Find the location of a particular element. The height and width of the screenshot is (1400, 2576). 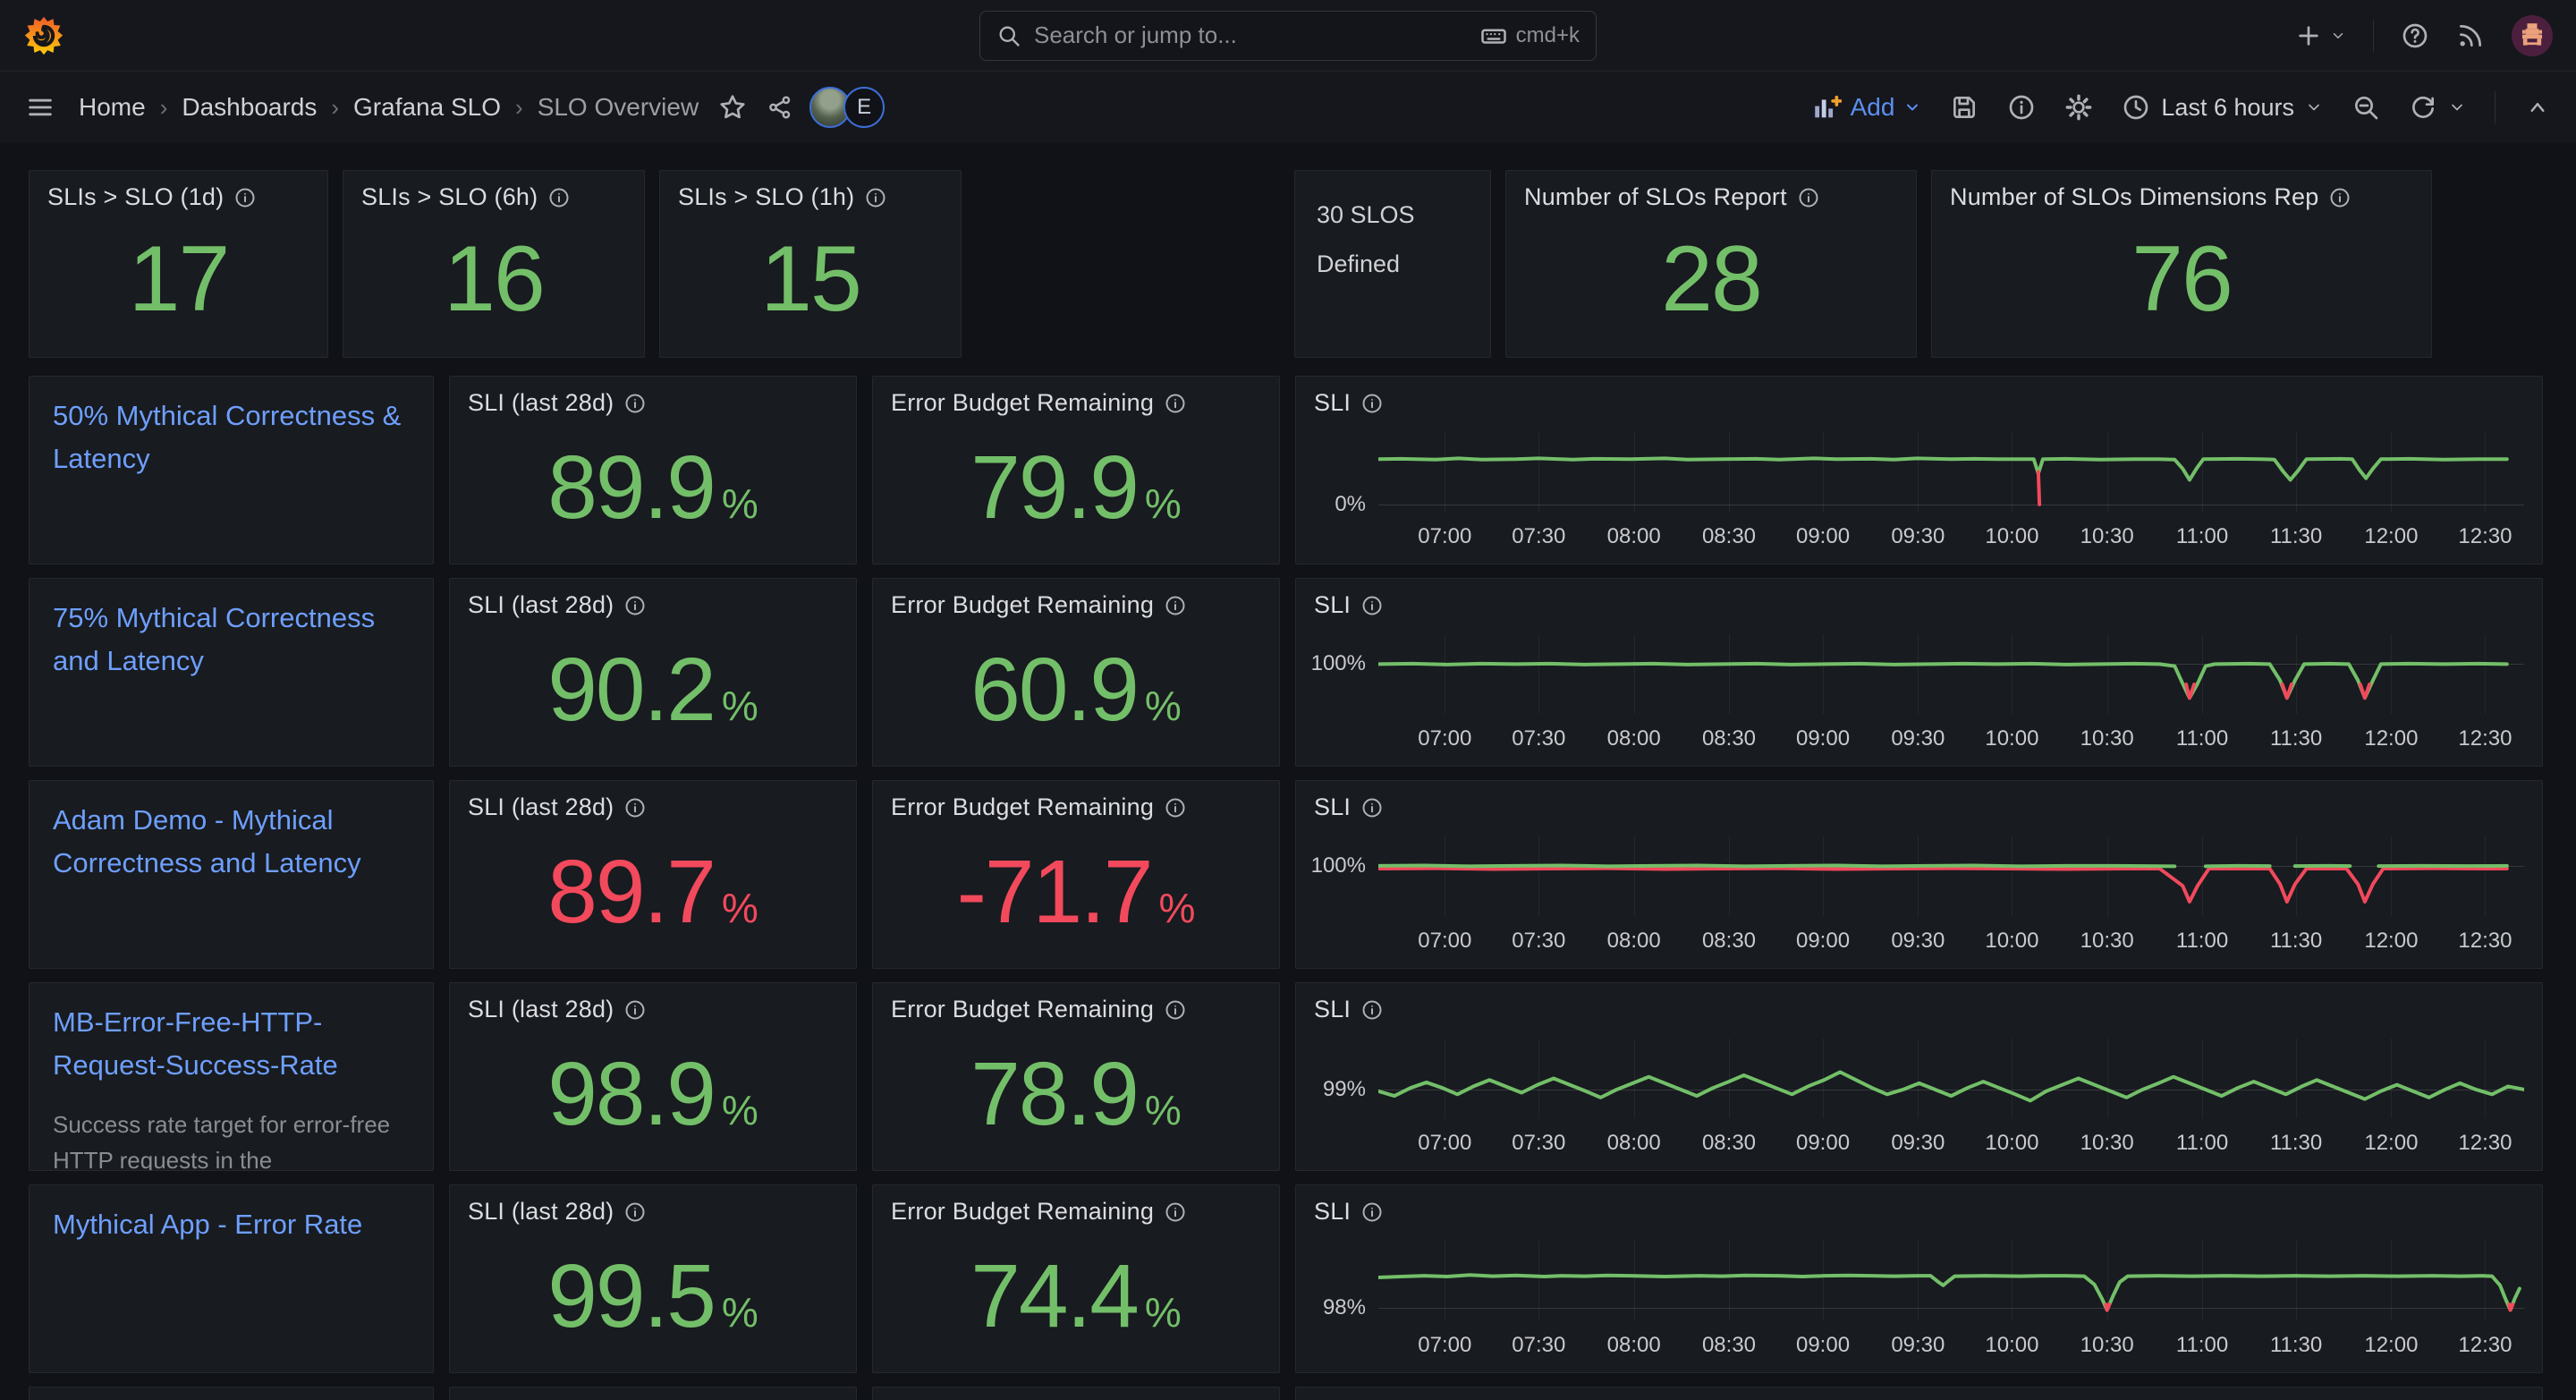

error-budget-panel: Error Budget Remaining 60.9% is located at coordinates (1076, 672).